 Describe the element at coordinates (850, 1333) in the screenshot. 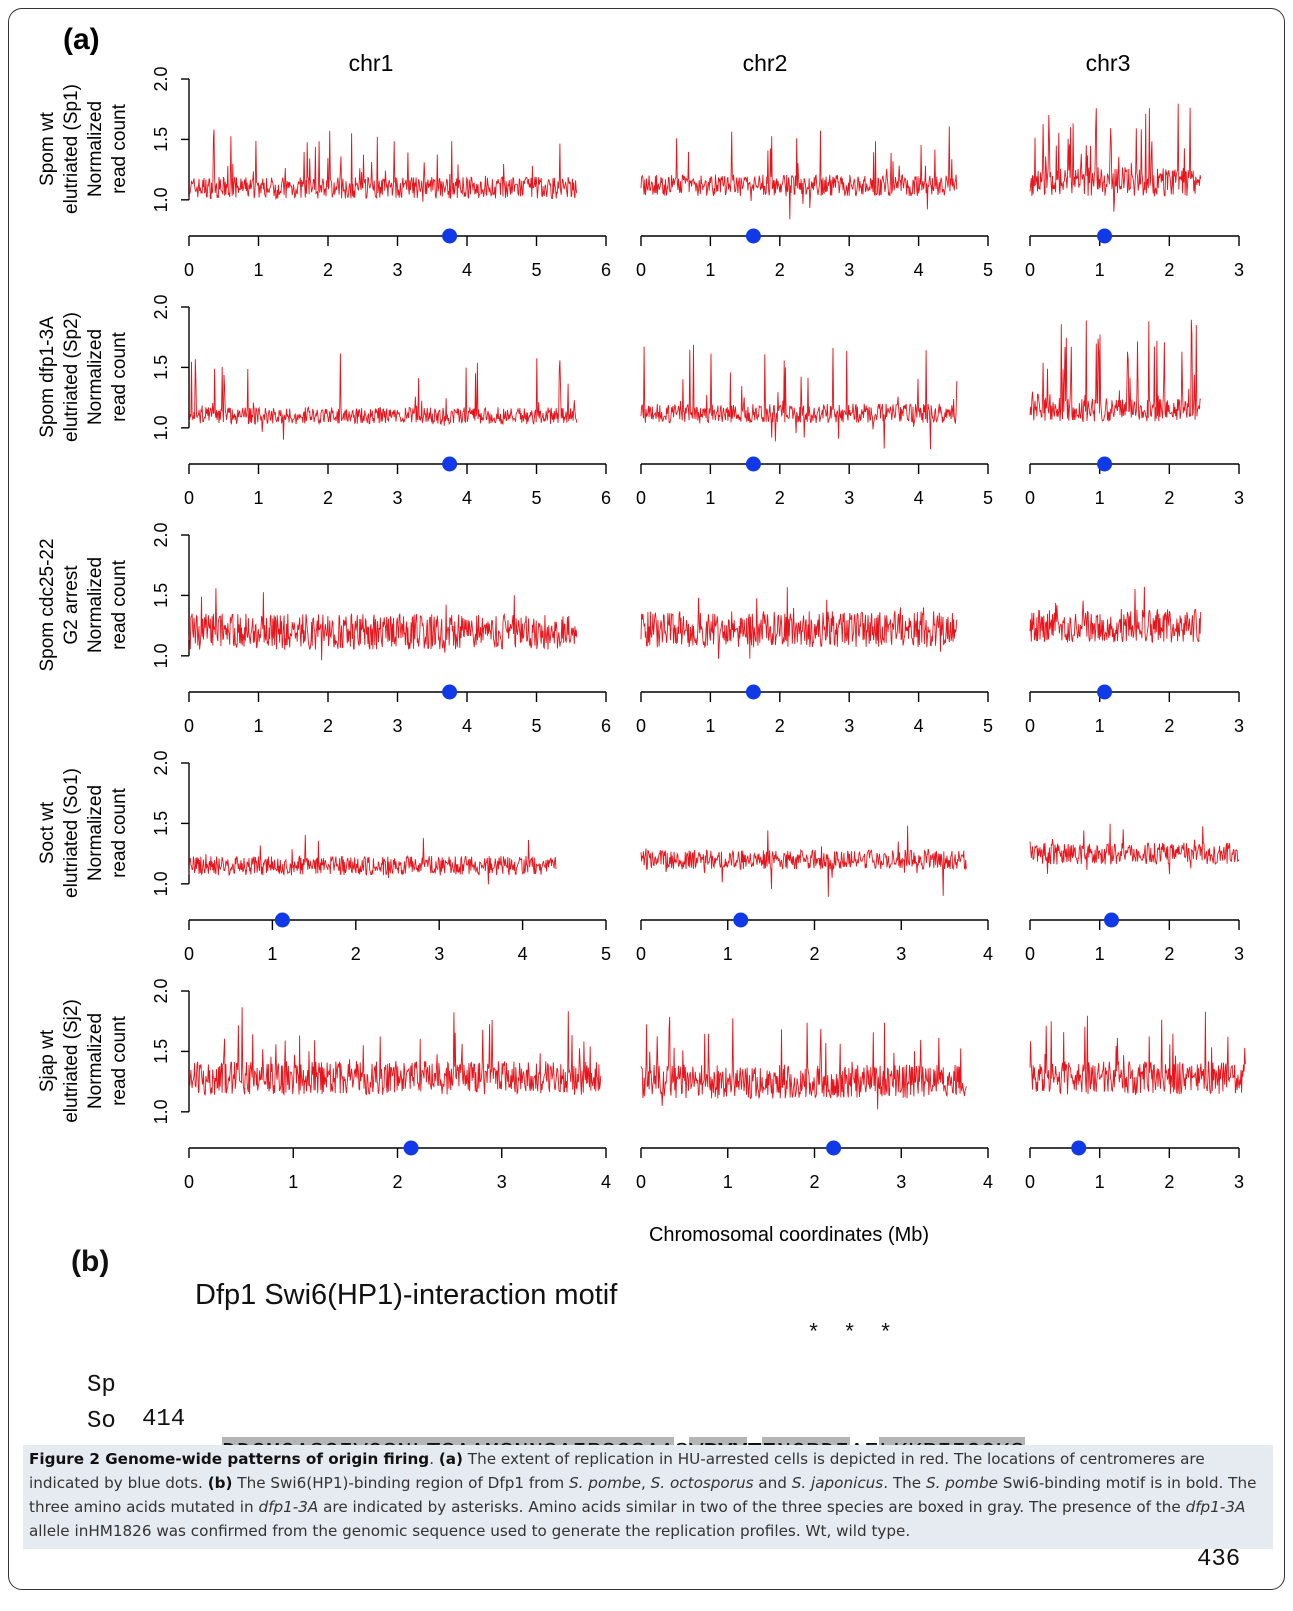

I see `asterisk-2: *` at that location.